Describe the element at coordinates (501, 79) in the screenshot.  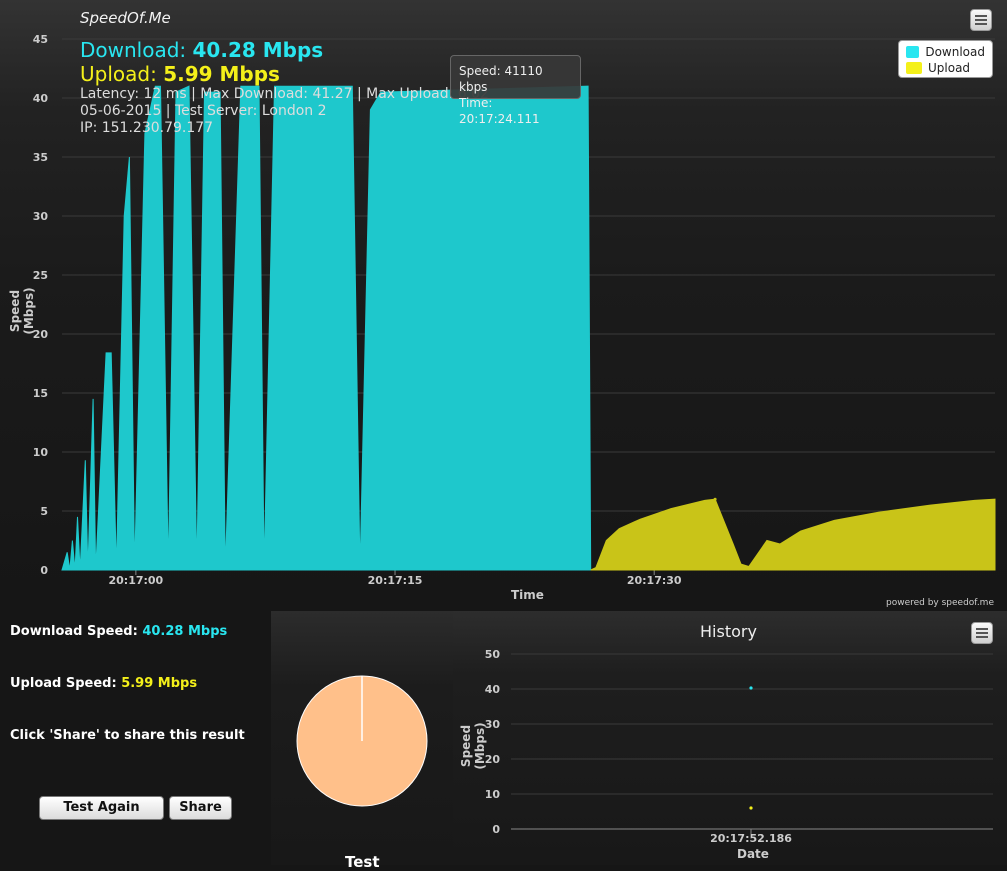
I see `tooltip-speed: Speed: 41110 kbps` at that location.